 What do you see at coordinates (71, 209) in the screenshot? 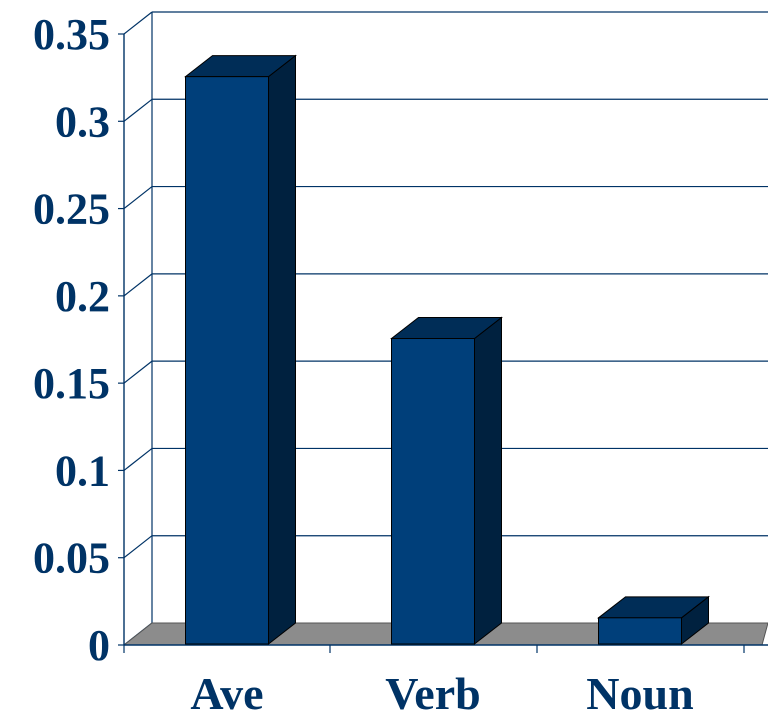
I see `y-tick-label: 0.25` at bounding box center [71, 209].